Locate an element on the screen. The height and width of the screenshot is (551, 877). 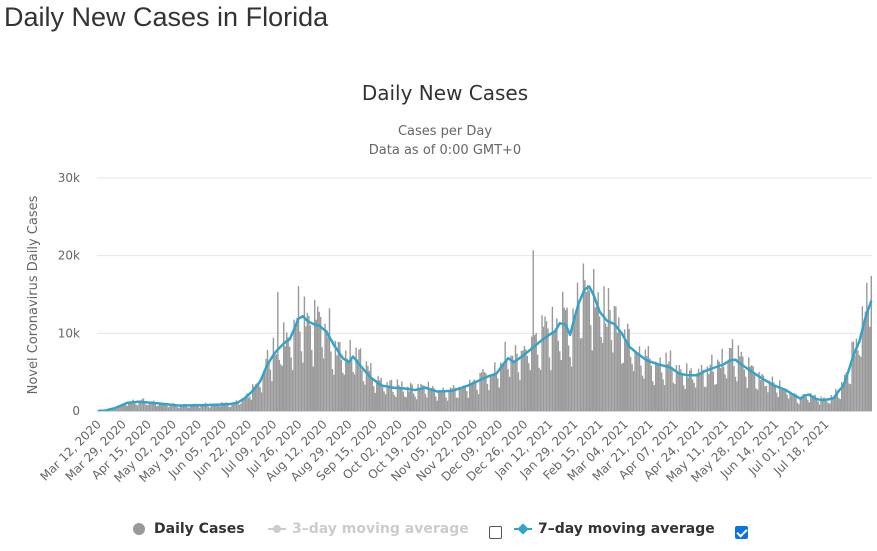
checkbox-3day-average is located at coordinates (495, 532).